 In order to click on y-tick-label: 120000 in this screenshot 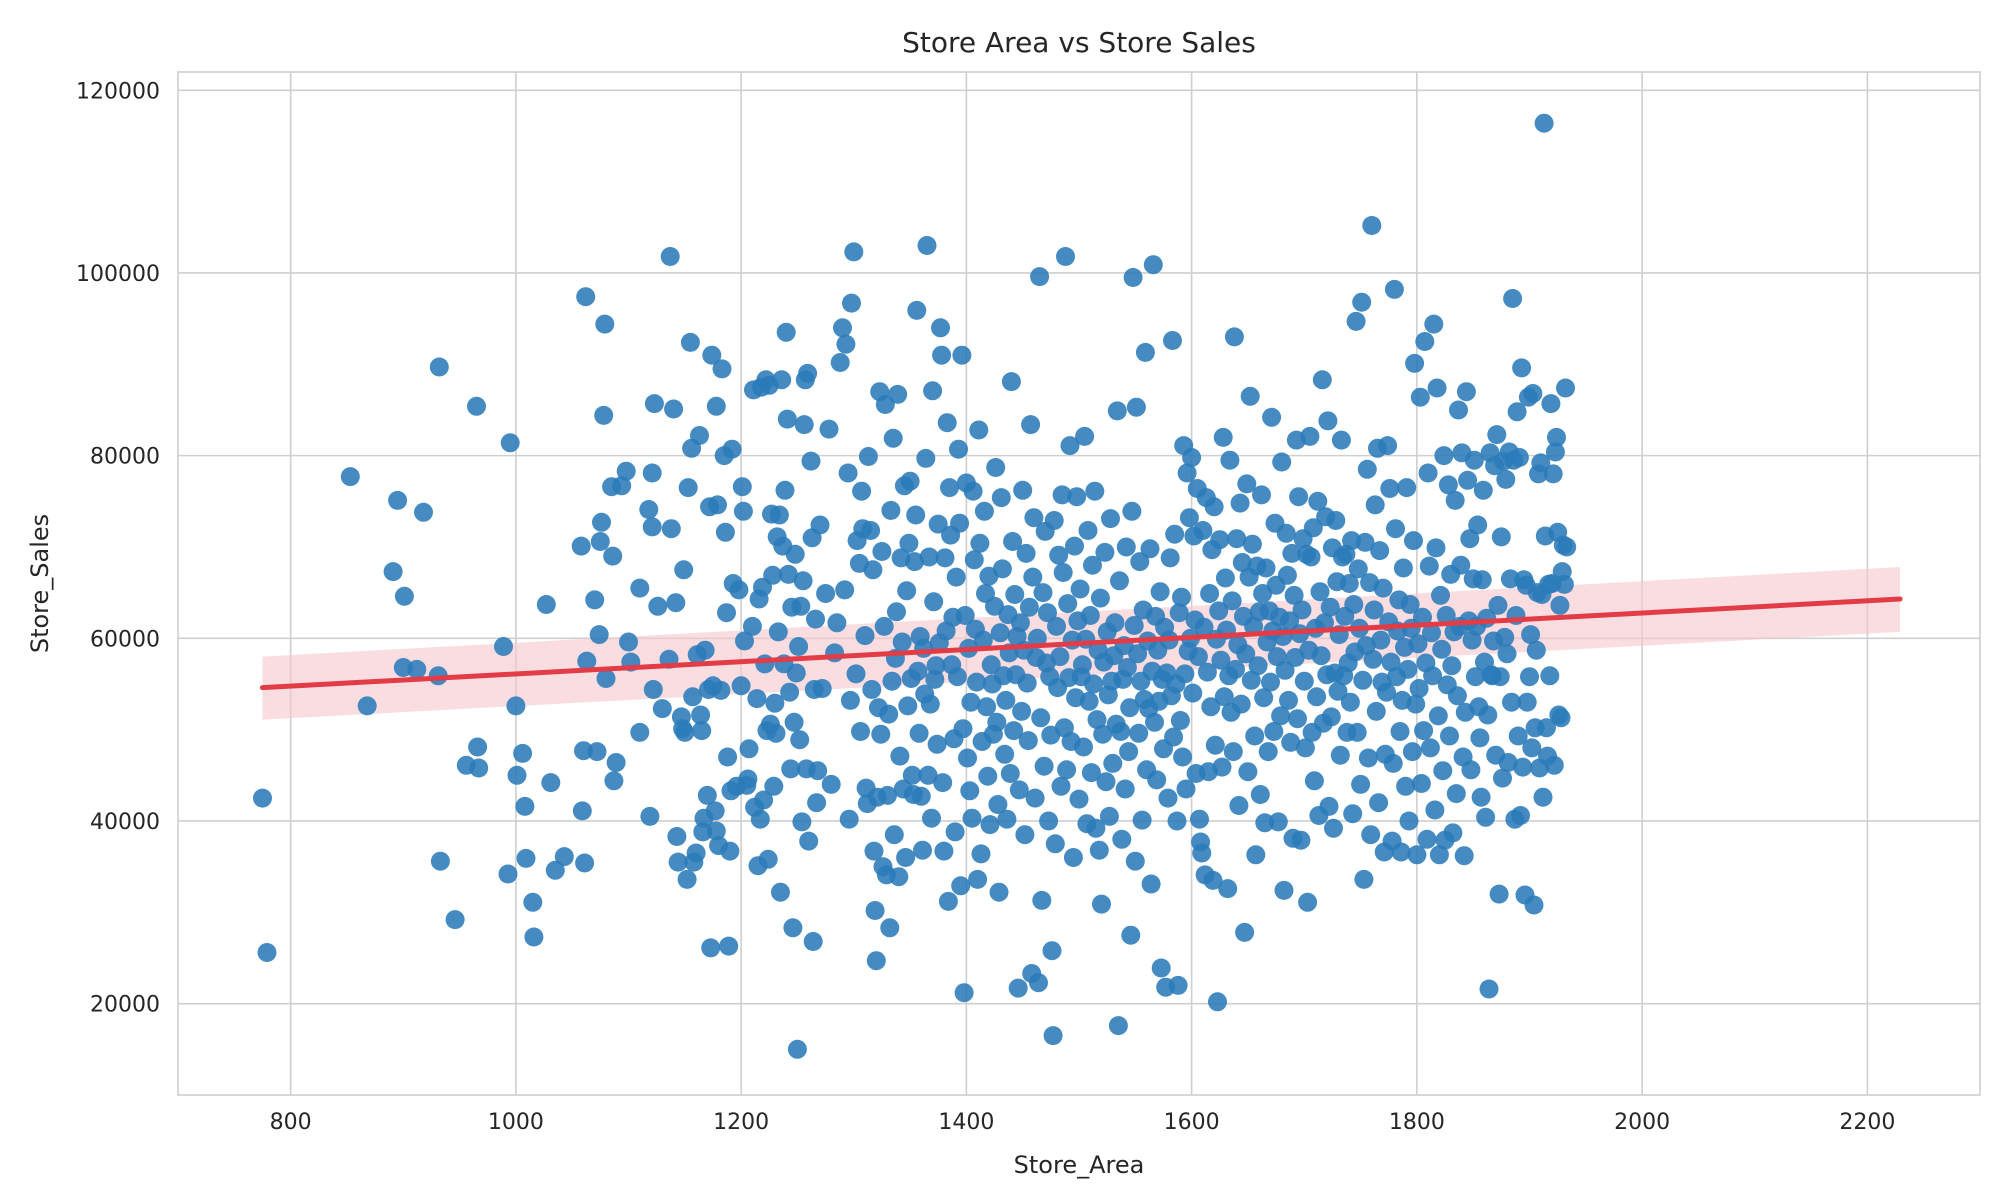, I will do `click(118, 91)`.